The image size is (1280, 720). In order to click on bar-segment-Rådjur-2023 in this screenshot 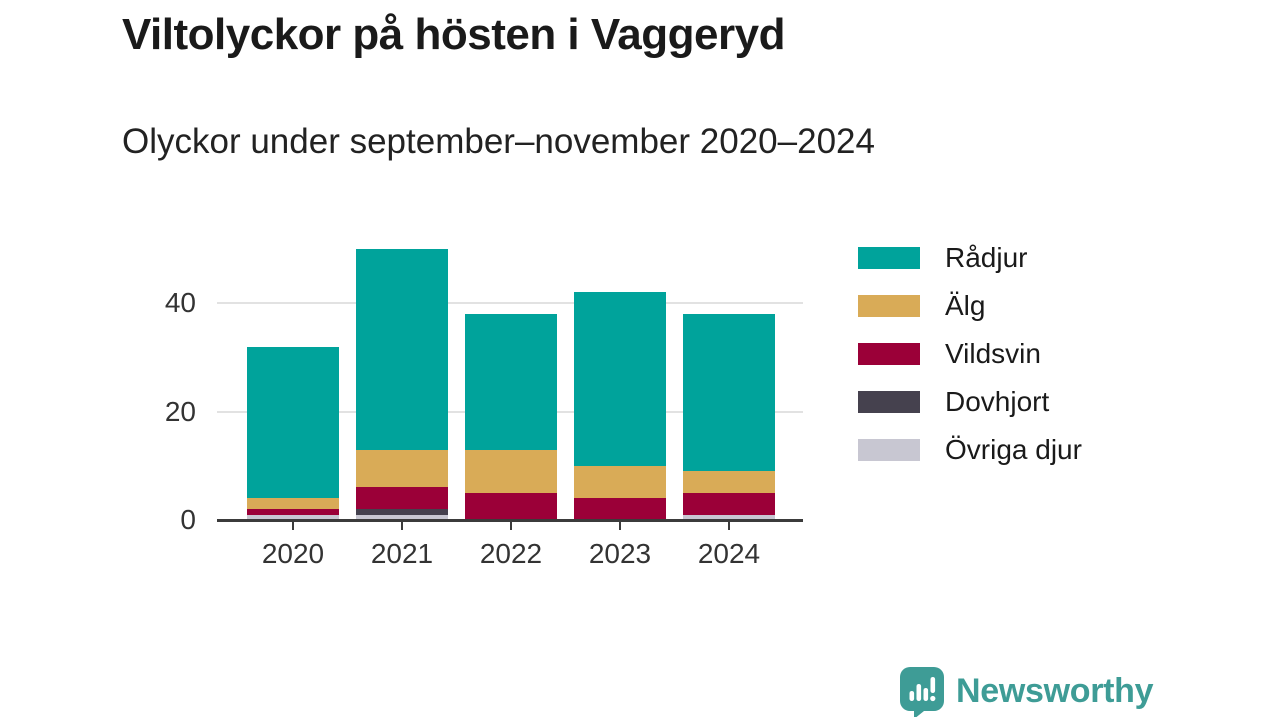, I will do `click(620, 379)`.